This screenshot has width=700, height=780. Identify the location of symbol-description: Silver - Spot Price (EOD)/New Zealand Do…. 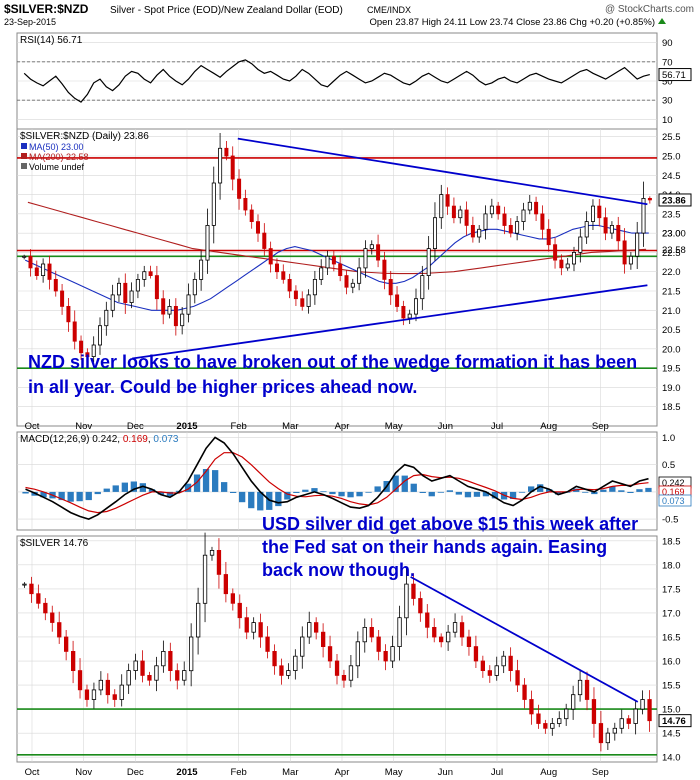
(226, 10).